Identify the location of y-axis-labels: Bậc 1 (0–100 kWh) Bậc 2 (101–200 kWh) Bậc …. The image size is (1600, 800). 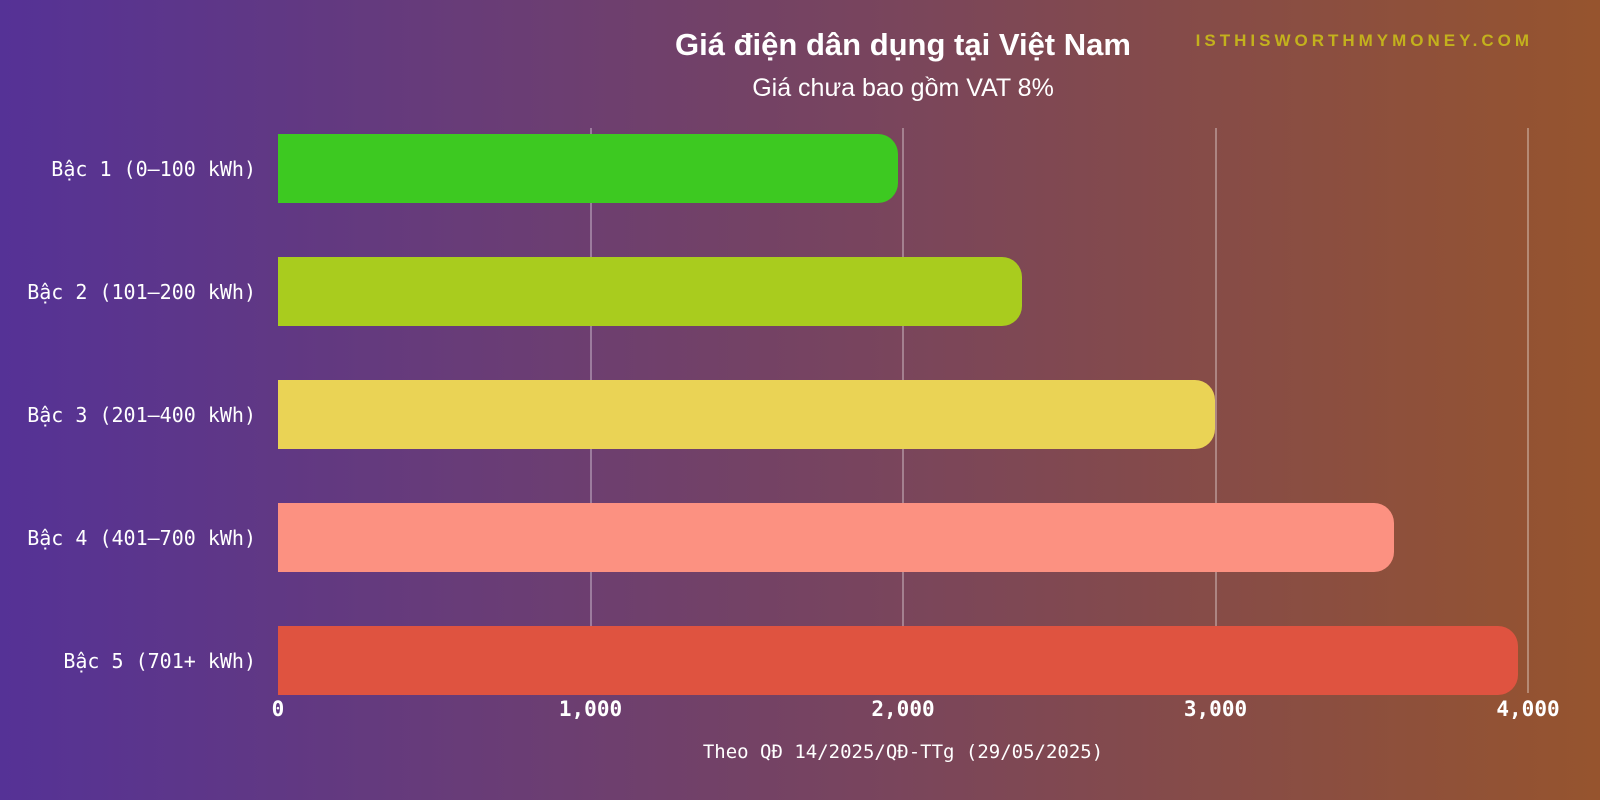
(128, 410).